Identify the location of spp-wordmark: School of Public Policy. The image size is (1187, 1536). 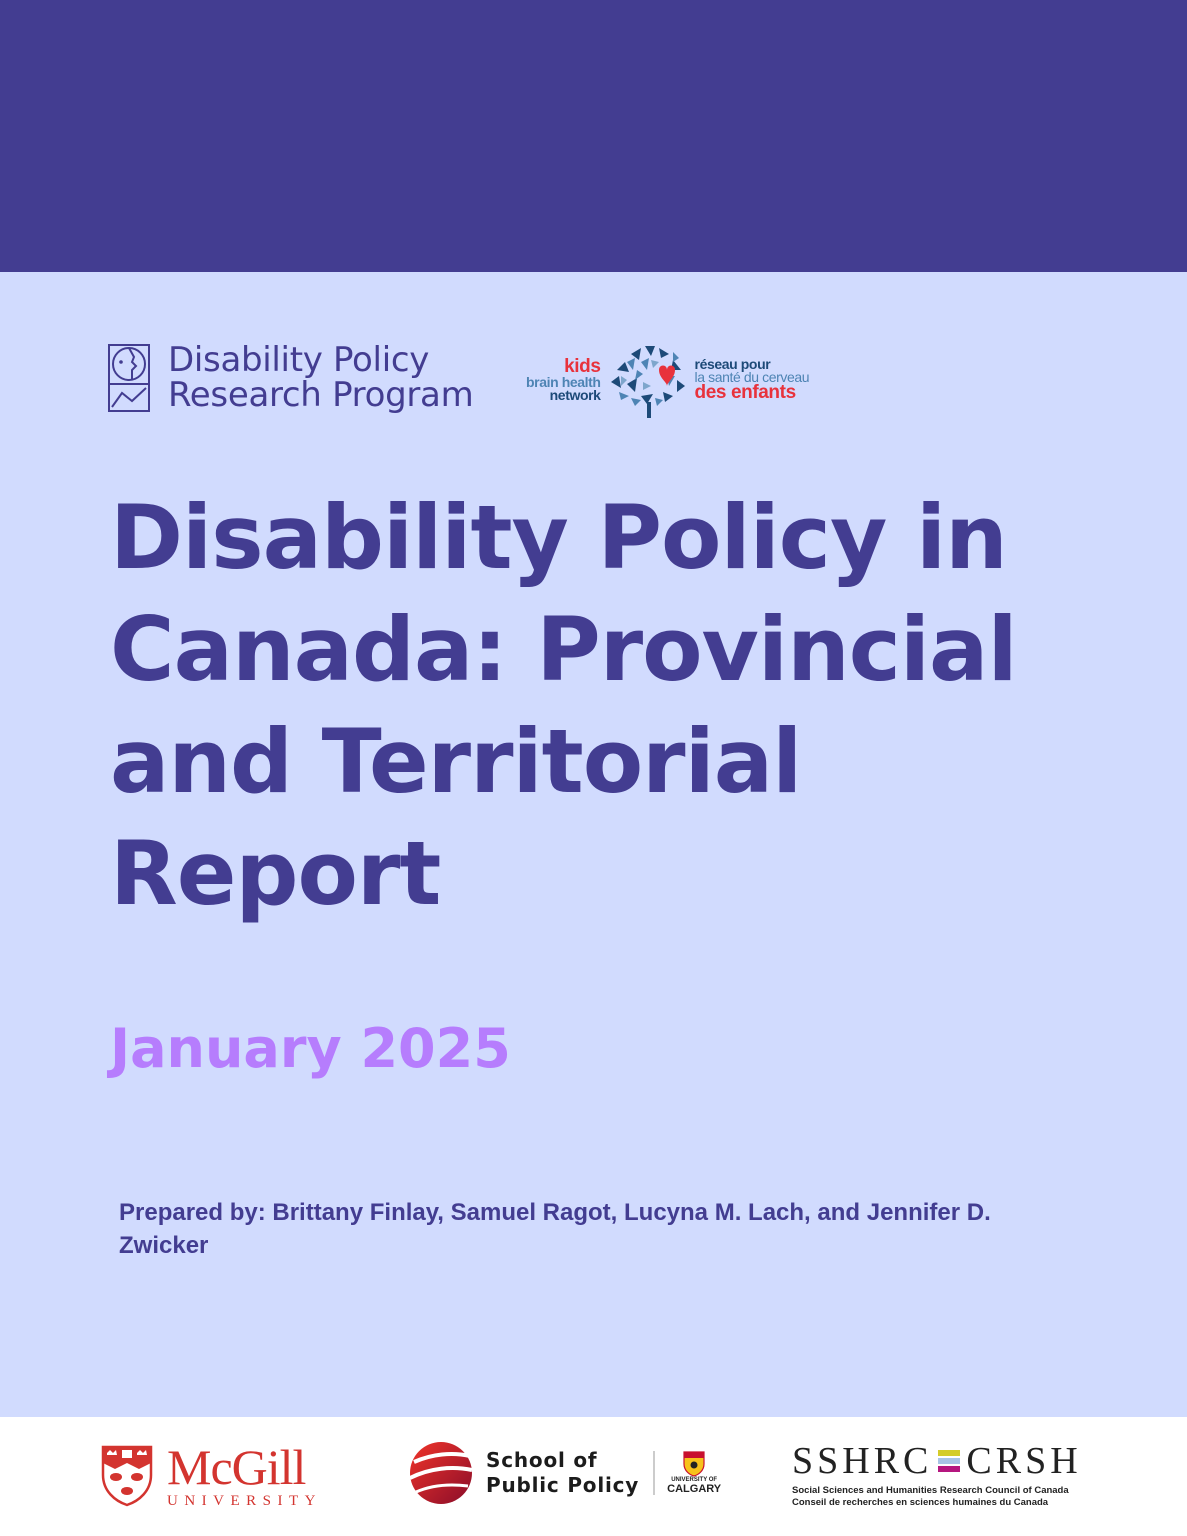
(562, 1473).